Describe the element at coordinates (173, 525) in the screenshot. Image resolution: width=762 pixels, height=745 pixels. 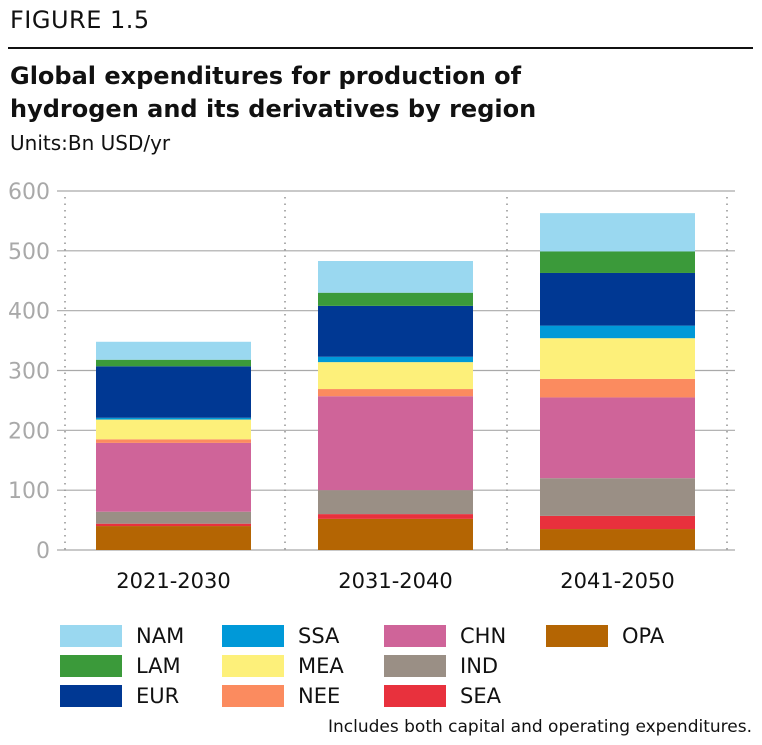
I see `bar-sea-2021-2030` at that location.